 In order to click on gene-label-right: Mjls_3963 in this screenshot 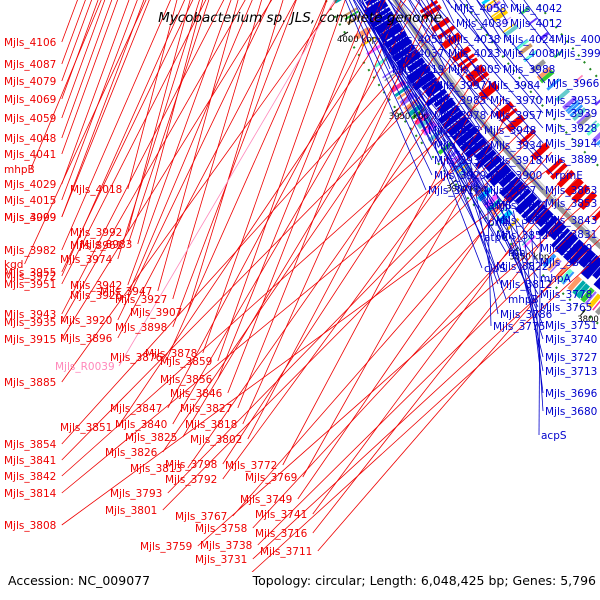, I will do `click(454, 131)`.